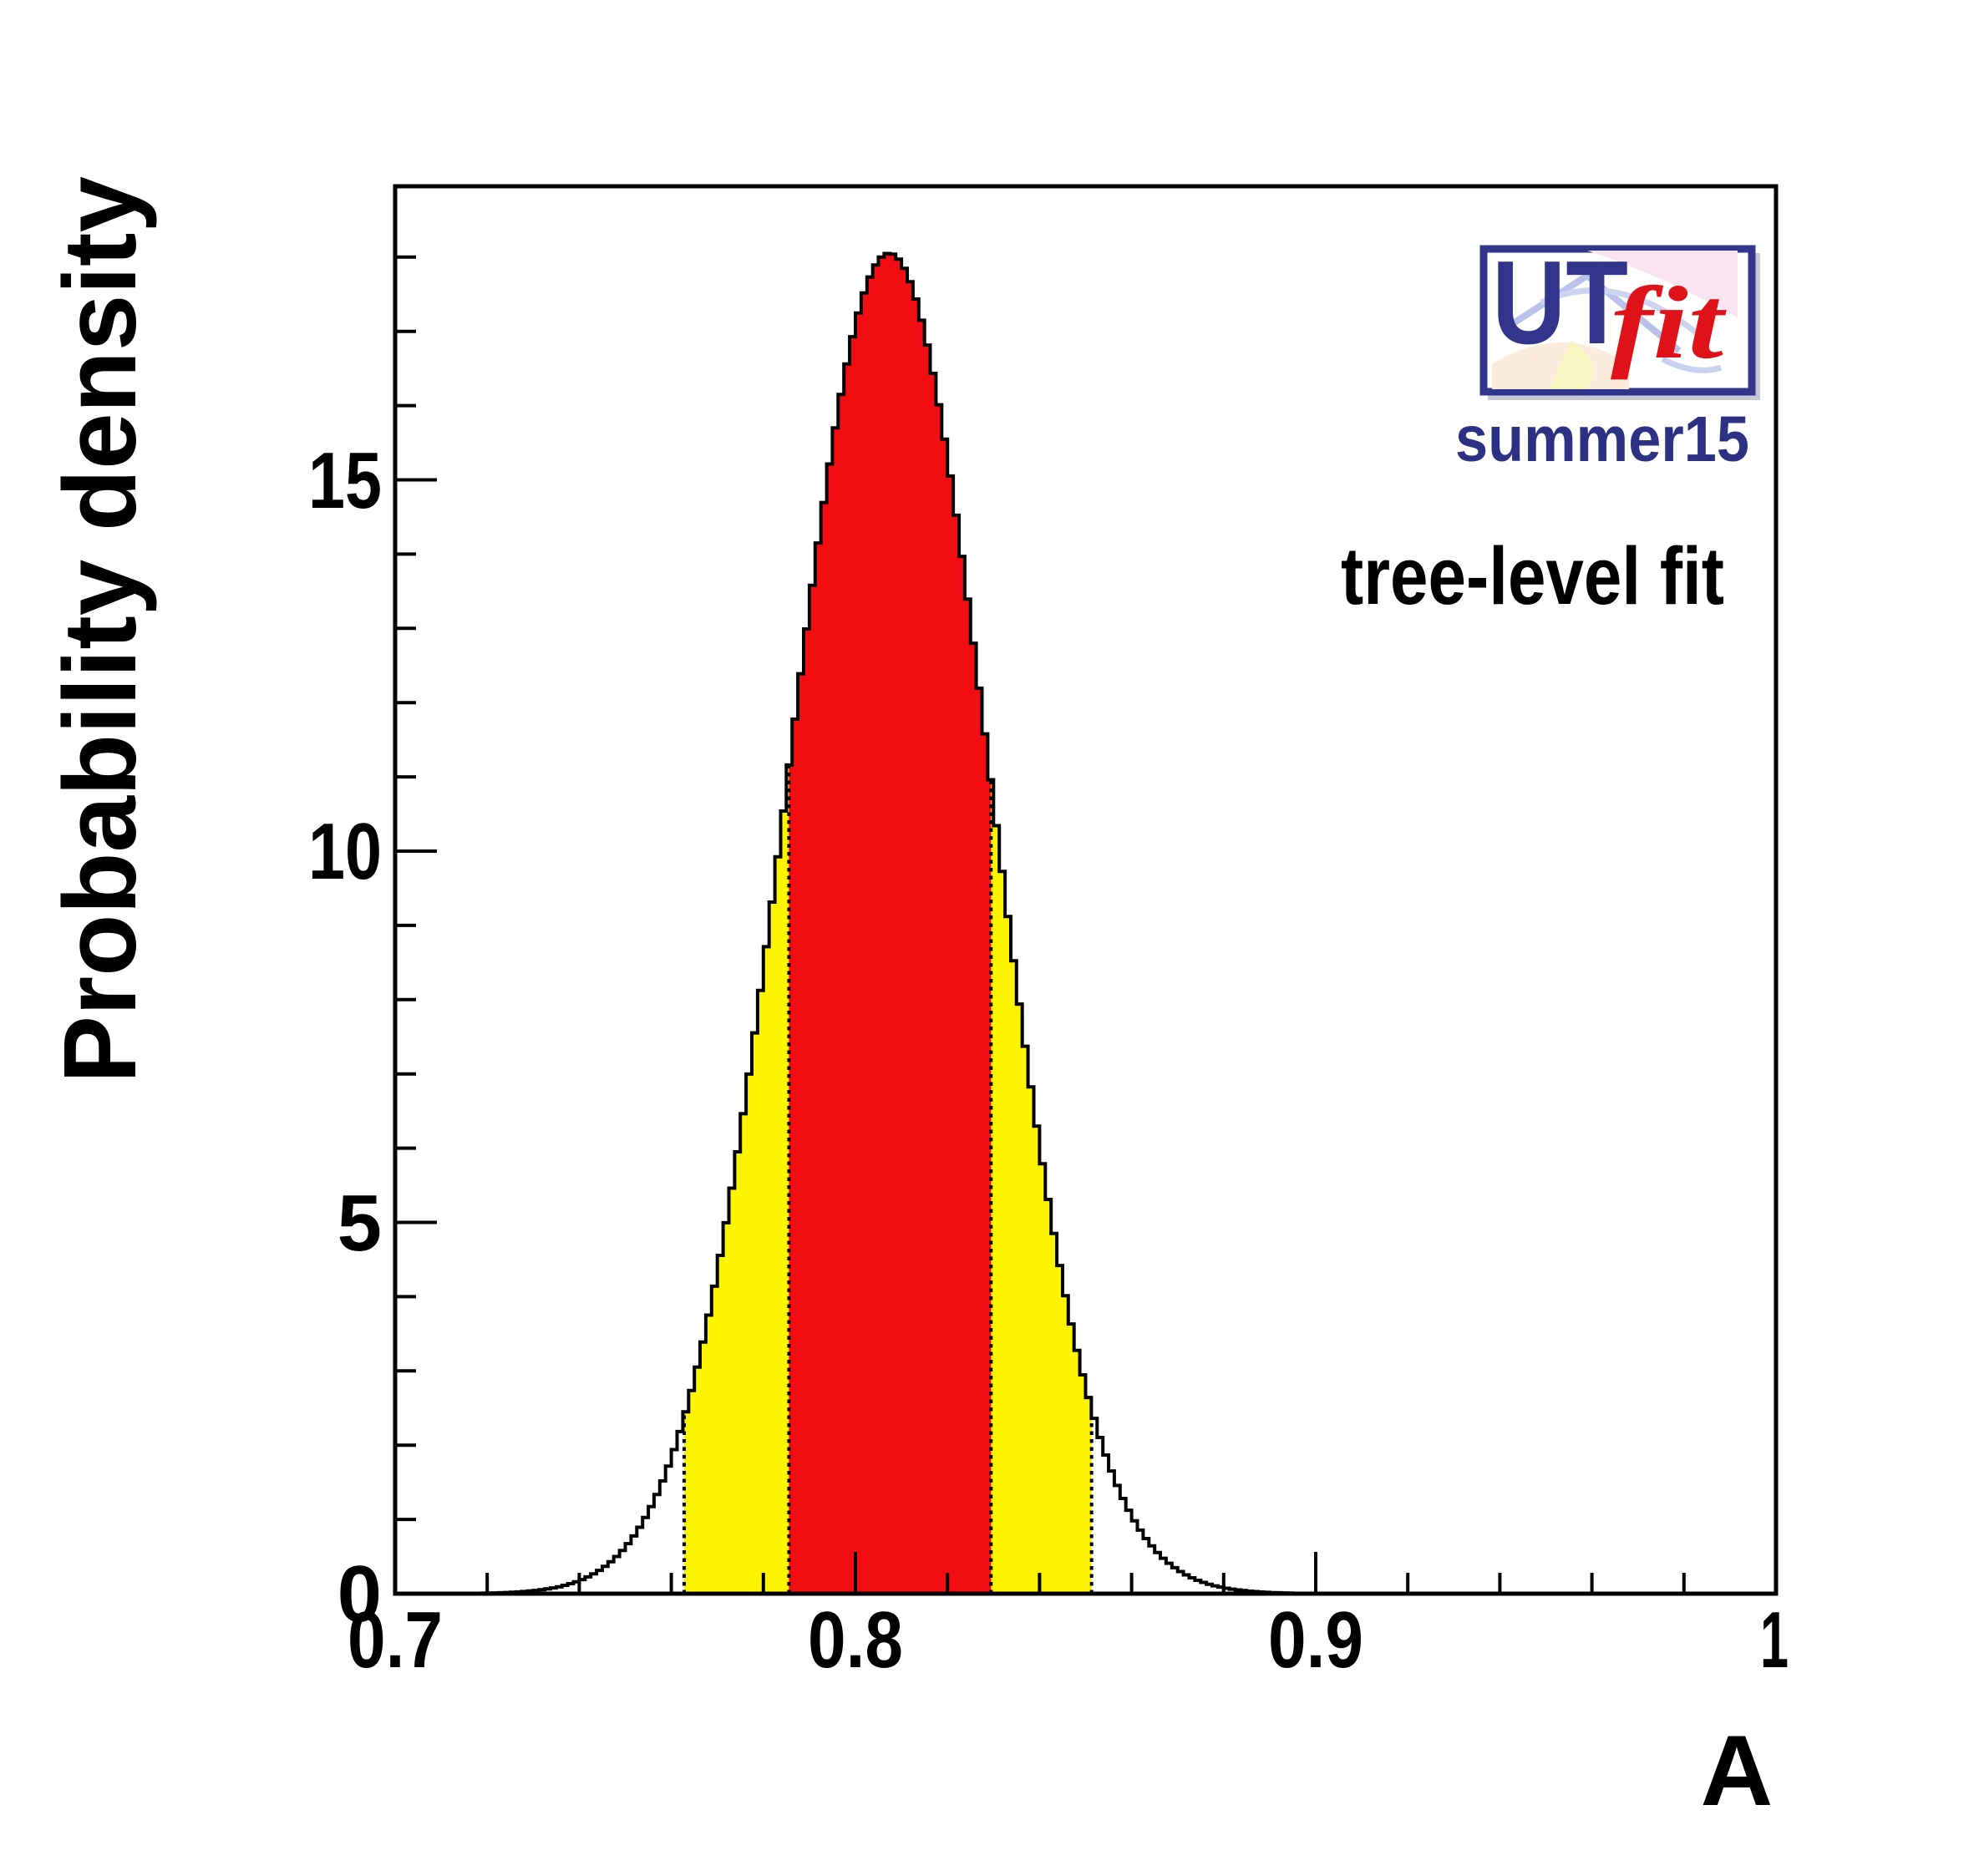 This screenshot has height=1876, width=1974. I want to click on svg-text: 5, so click(359, 1223).